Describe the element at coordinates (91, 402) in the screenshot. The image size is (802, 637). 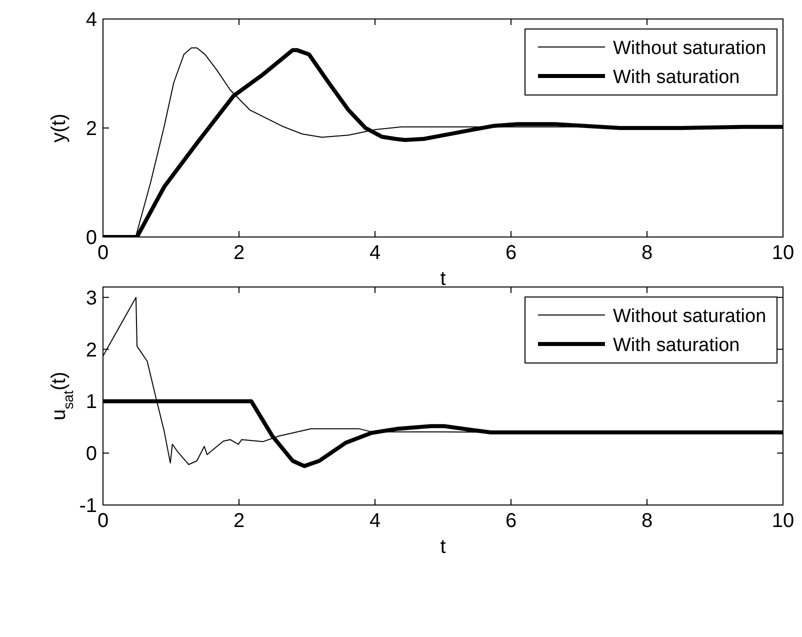
I see `y-tick-label: 1` at that location.